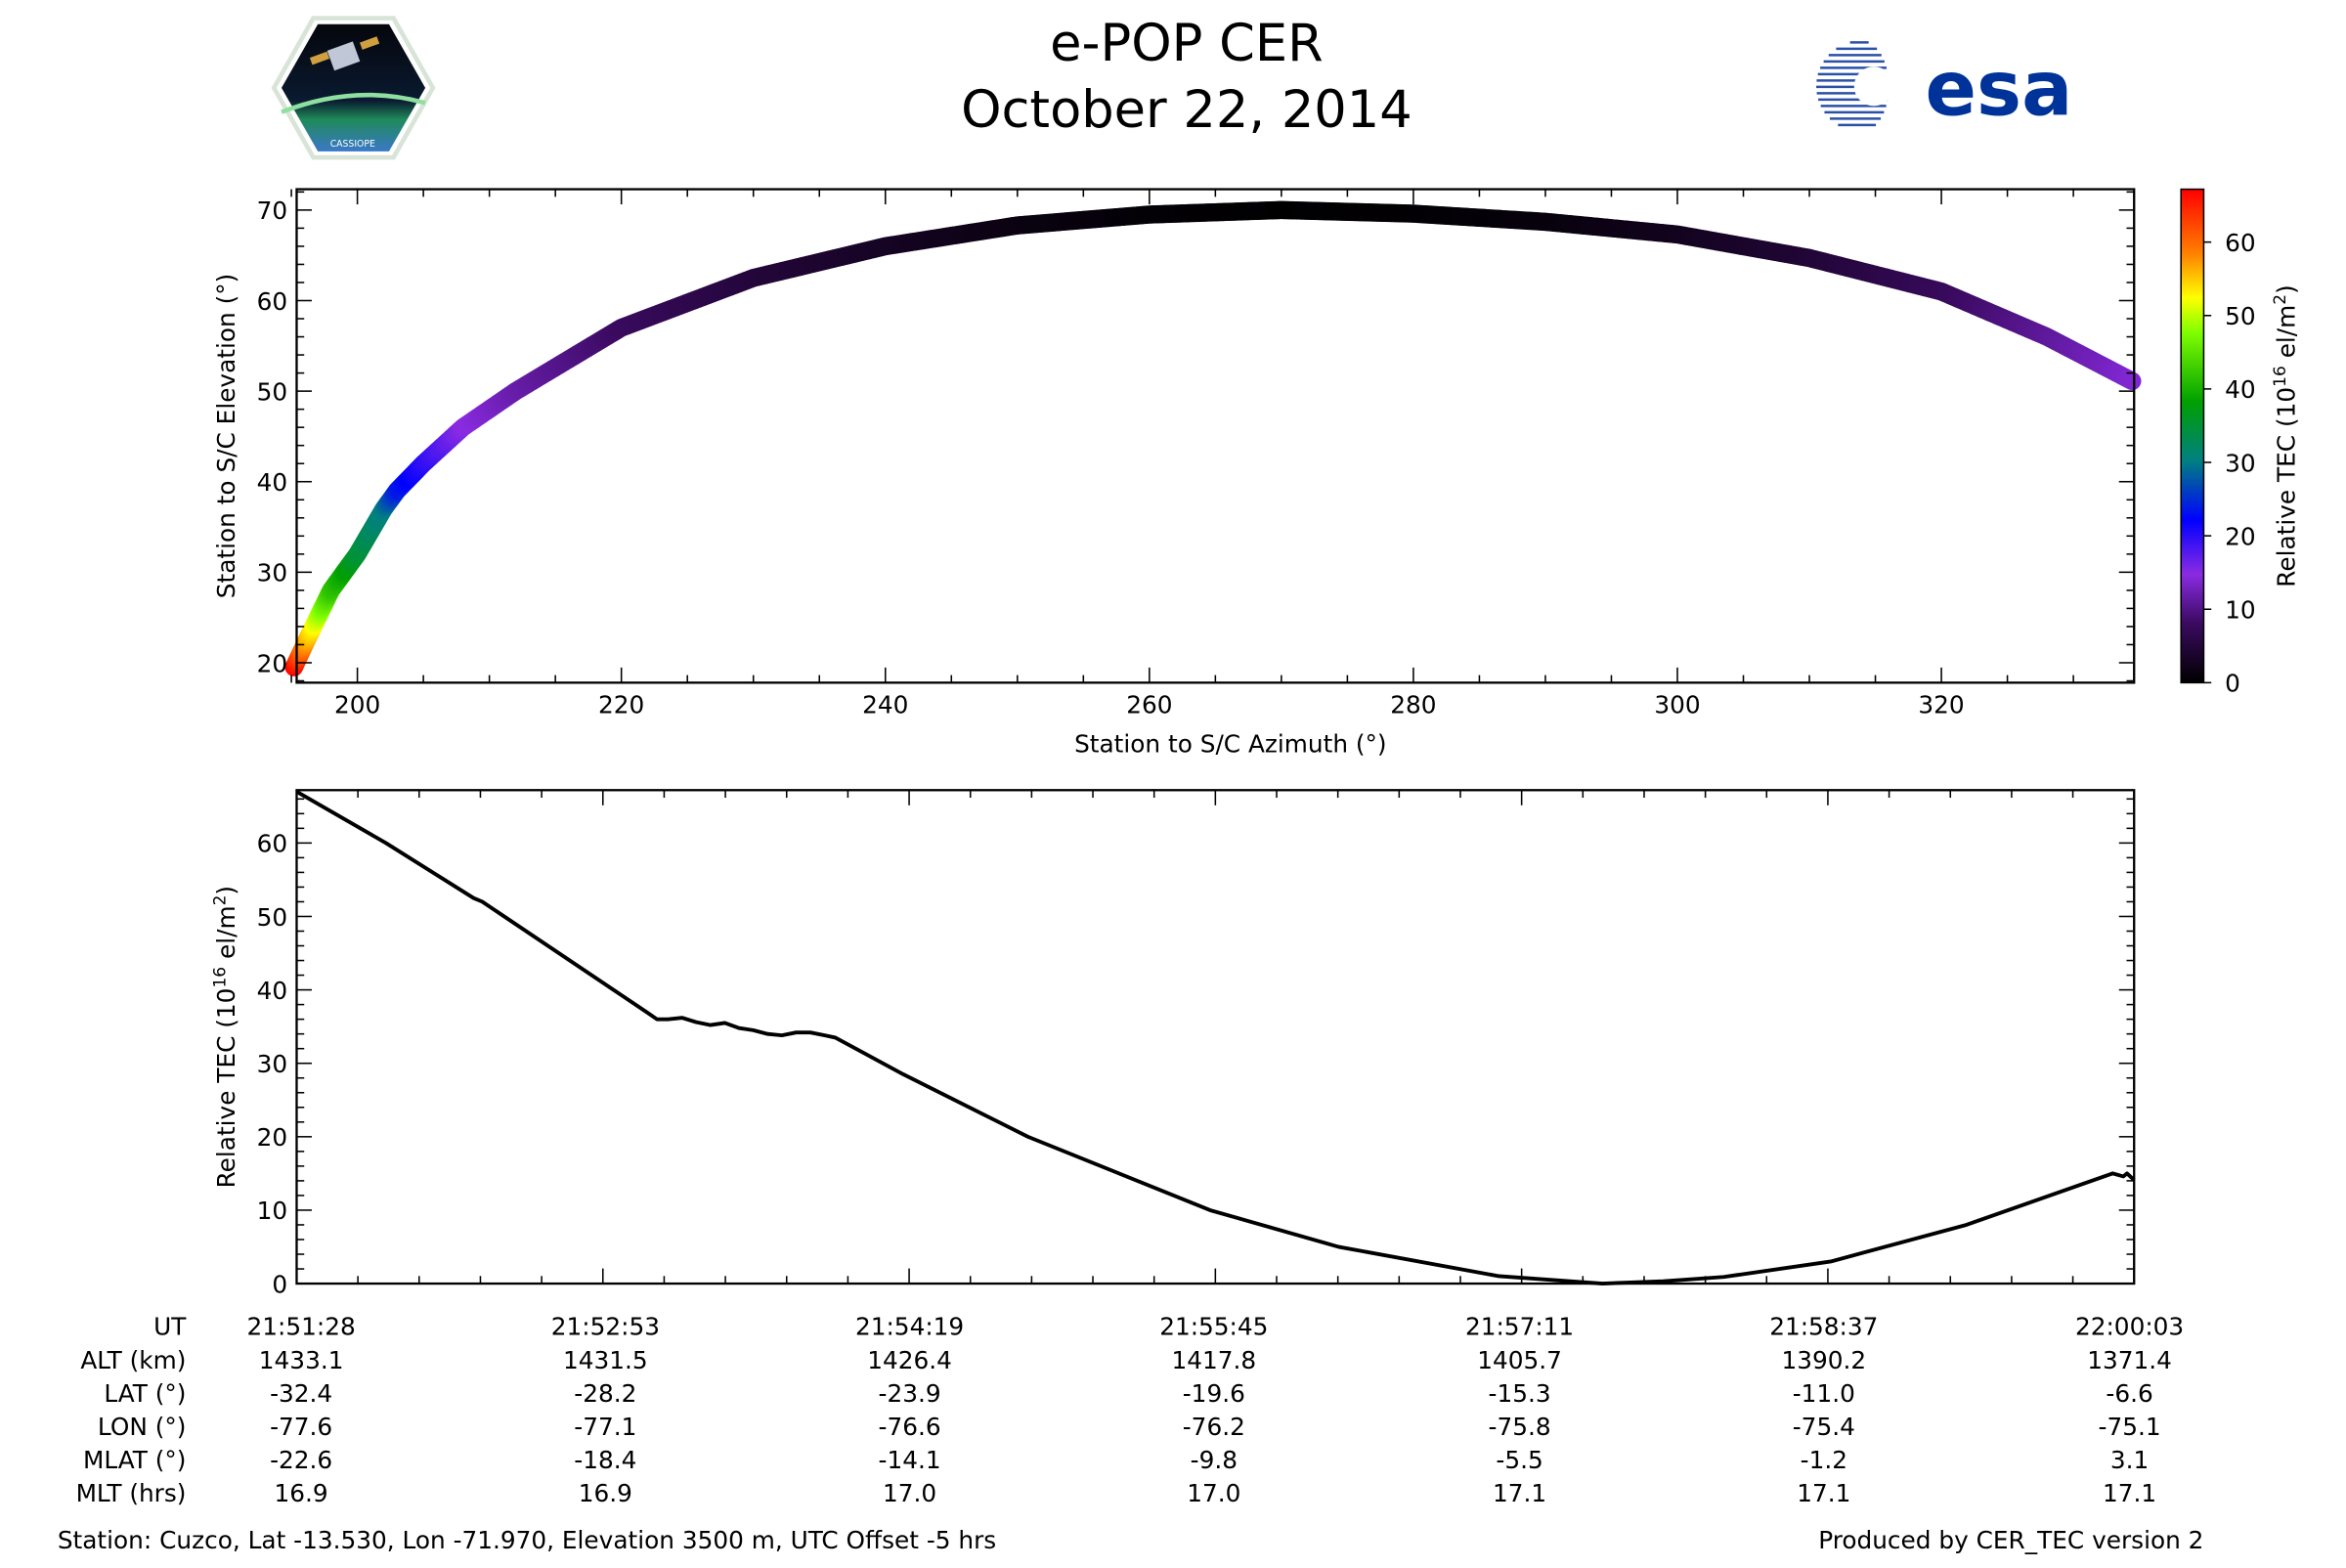 The image size is (2346, 1568). I want to click on table-cell: -1.2, so click(1824, 1460).